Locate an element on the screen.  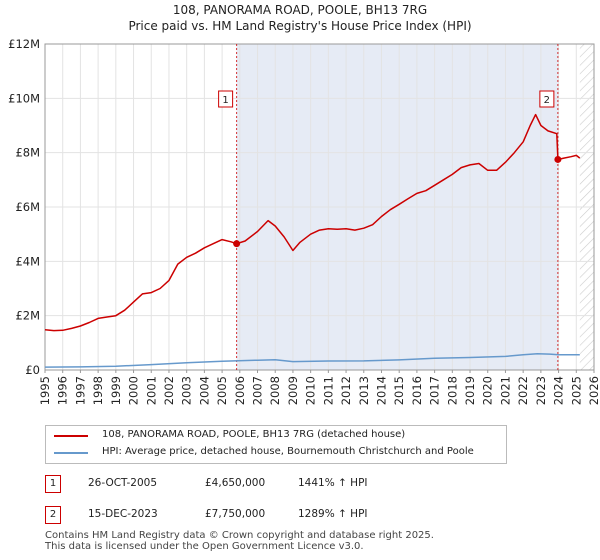
chart-title: 108, PANORAMA ROAD, POOLE, BH13 7RG is located at coordinates (300, 10).